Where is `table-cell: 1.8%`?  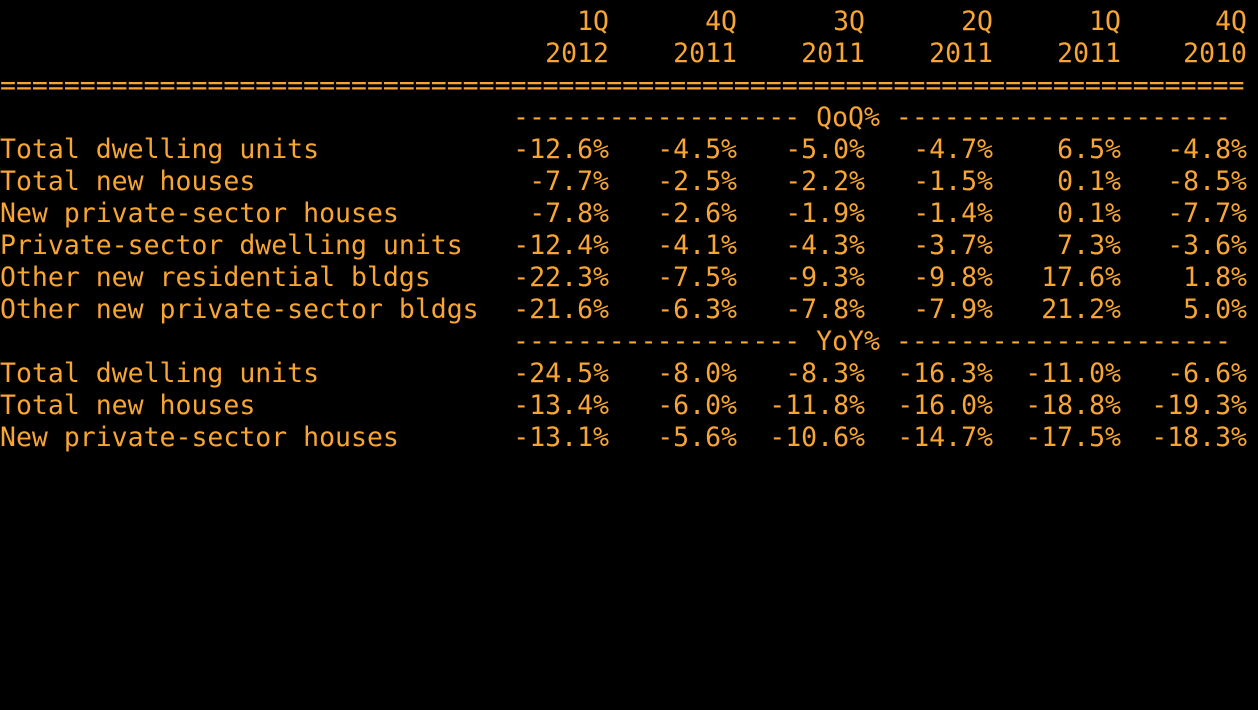
table-cell: 1.8% is located at coordinates (1215, 277).